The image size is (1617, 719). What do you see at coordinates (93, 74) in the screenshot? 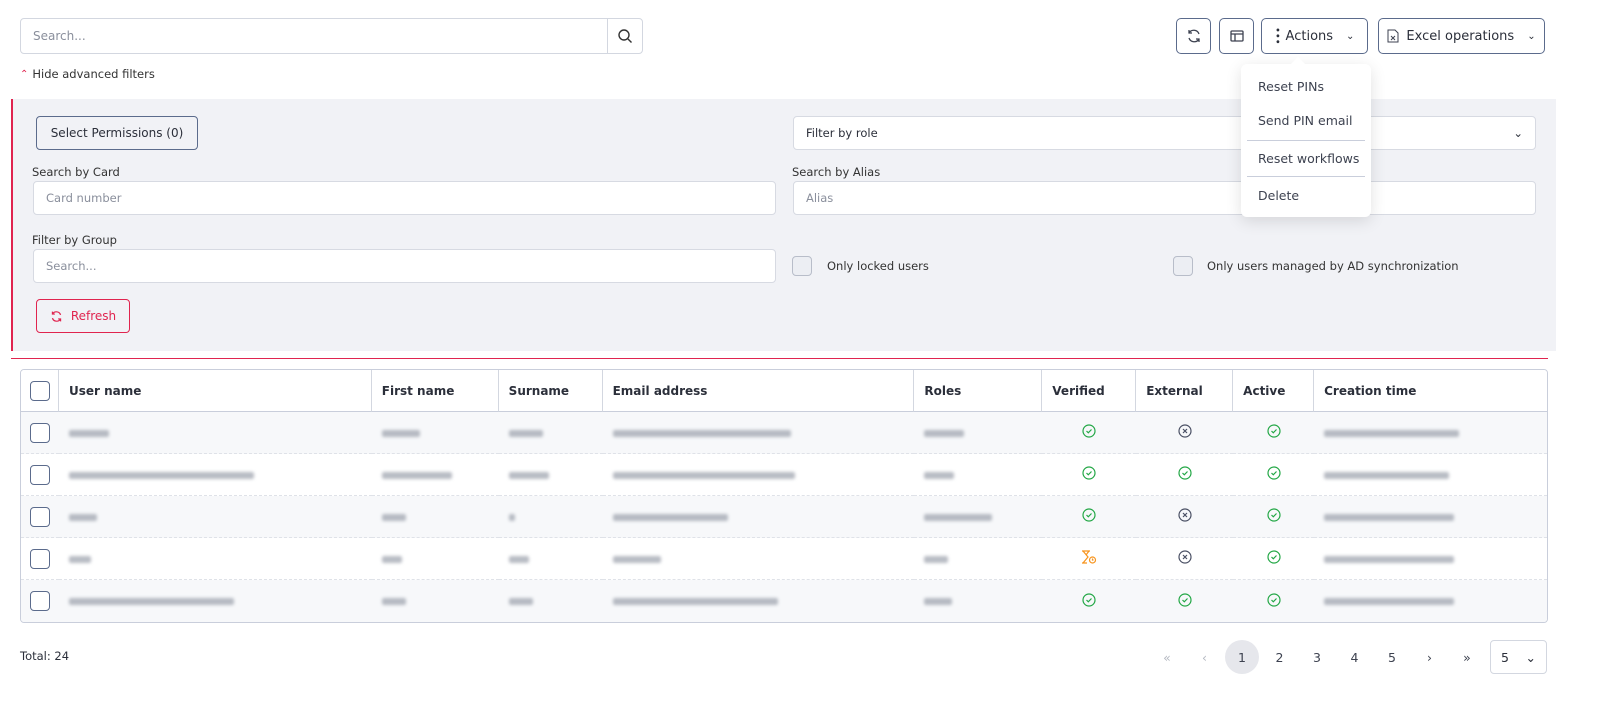
I see `toggle-label: Hide advanced filters` at bounding box center [93, 74].